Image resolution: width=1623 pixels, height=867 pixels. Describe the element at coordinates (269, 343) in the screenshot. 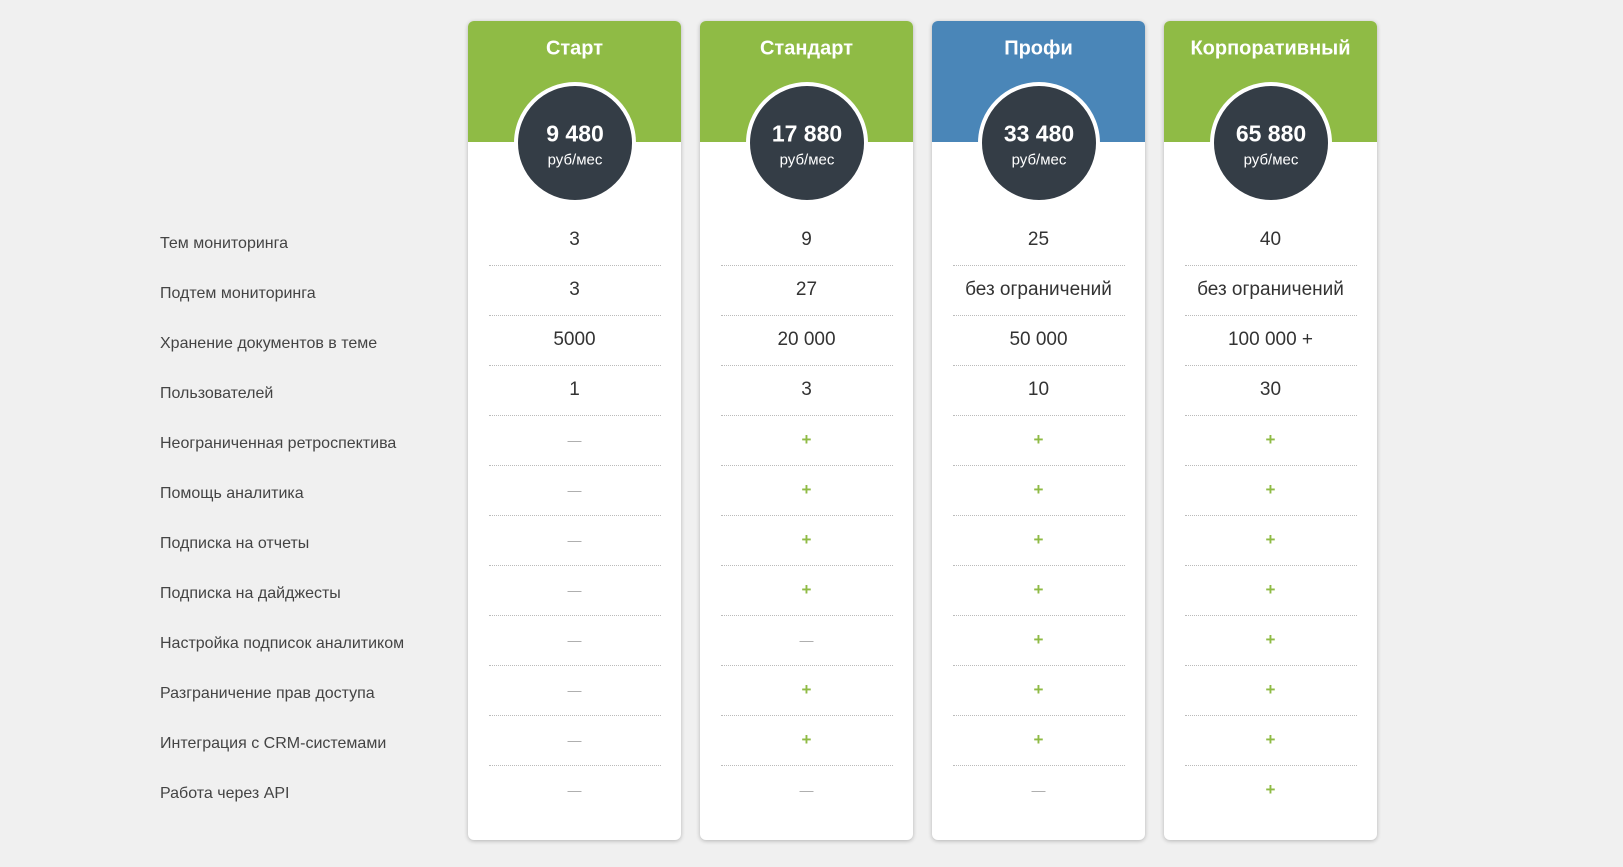

I see `feature-label: Хранение документов в теме` at that location.